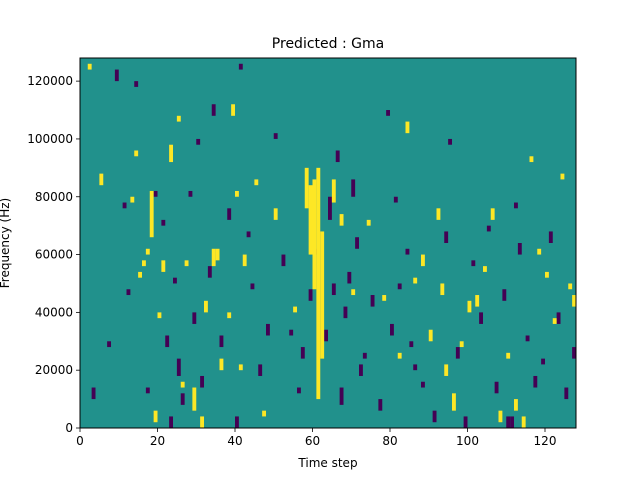  What do you see at coordinates (6, 243) in the screenshot?
I see `y-axis-label: Frequency (Hz)` at bounding box center [6, 243].